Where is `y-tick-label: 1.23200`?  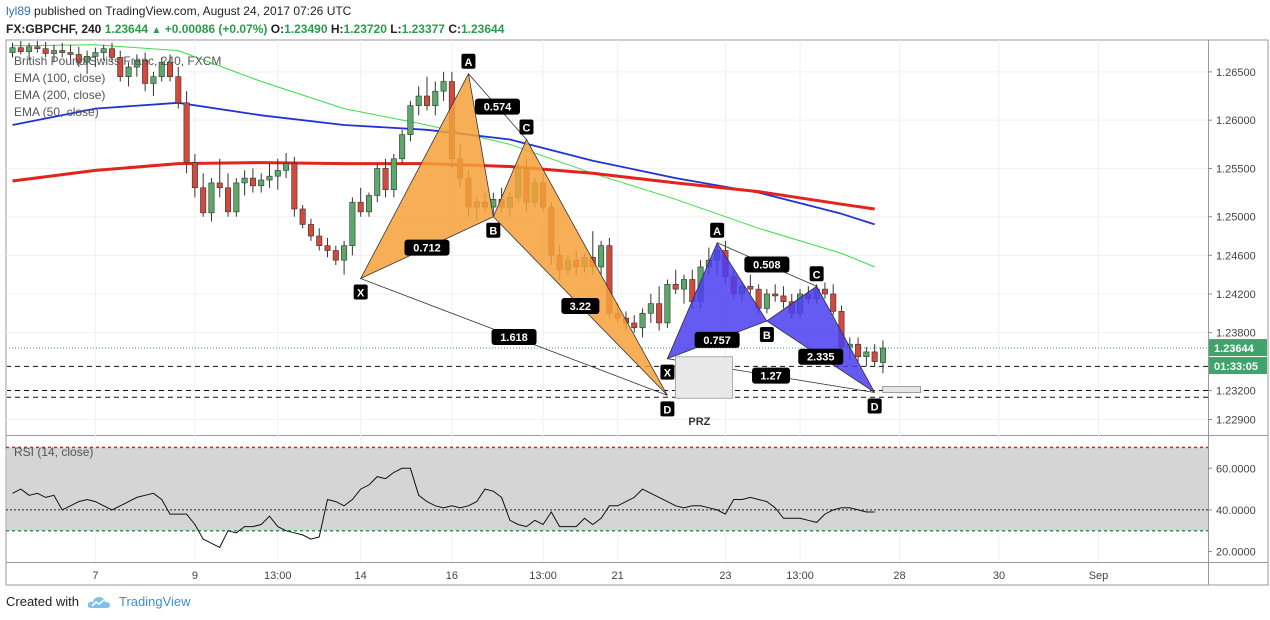
y-tick-label: 1.23200 is located at coordinates (1236, 392).